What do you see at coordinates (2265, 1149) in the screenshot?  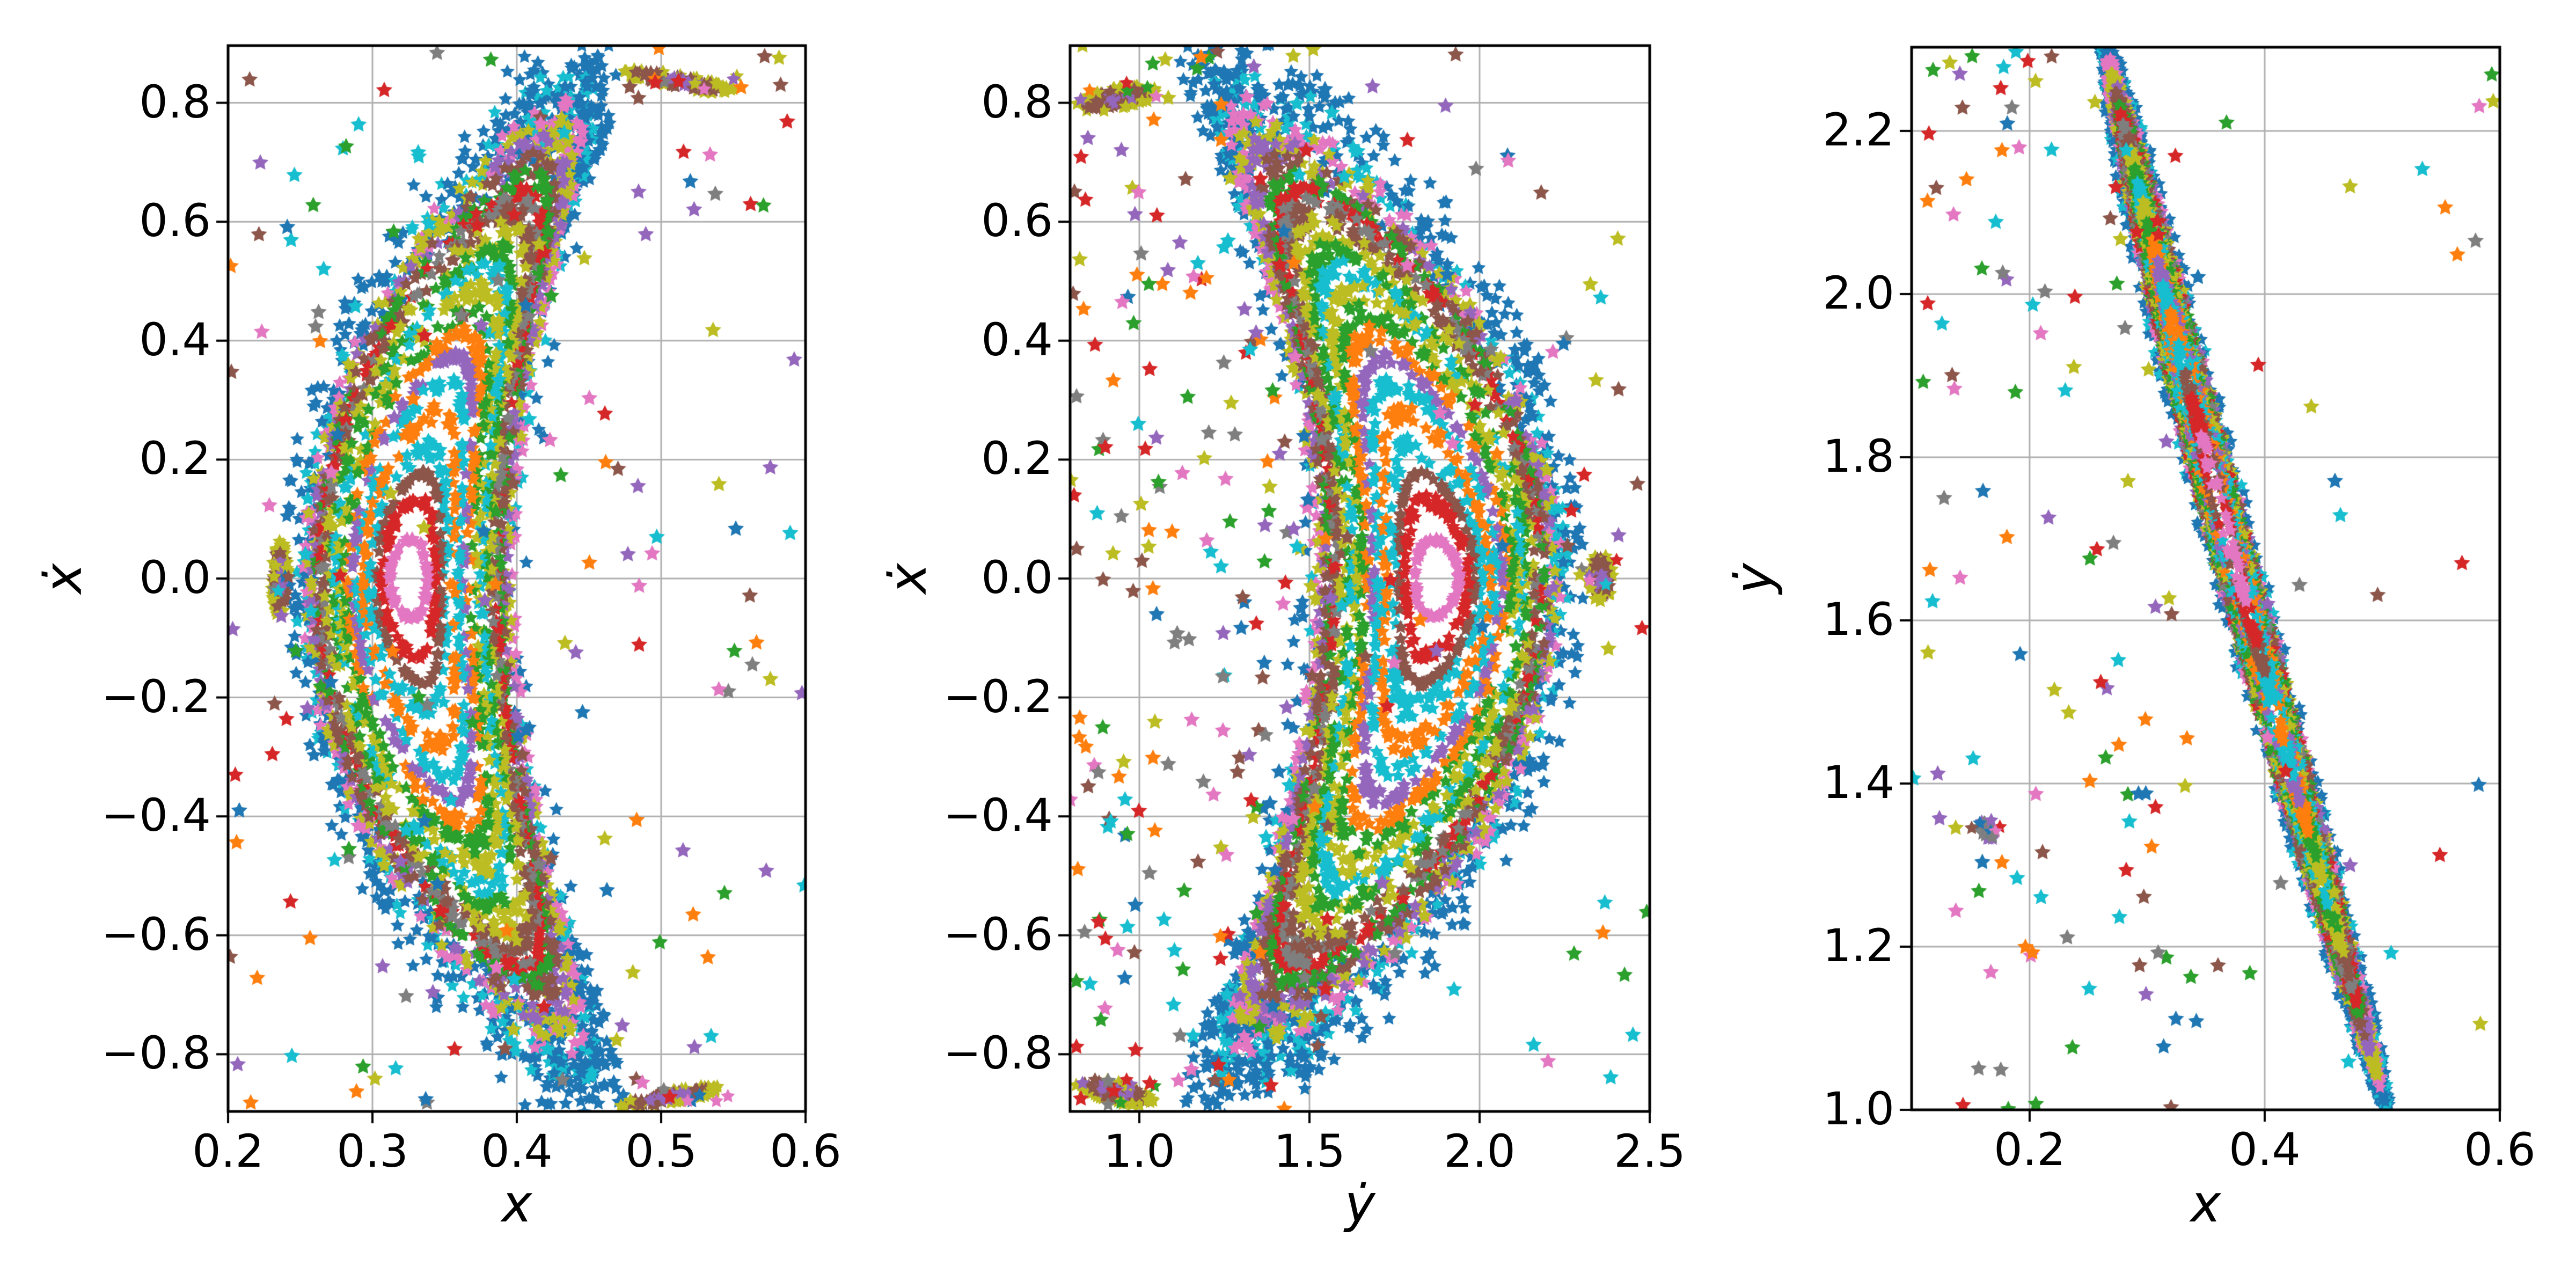 I see `panel3-x-tick-label: 0.4` at bounding box center [2265, 1149].